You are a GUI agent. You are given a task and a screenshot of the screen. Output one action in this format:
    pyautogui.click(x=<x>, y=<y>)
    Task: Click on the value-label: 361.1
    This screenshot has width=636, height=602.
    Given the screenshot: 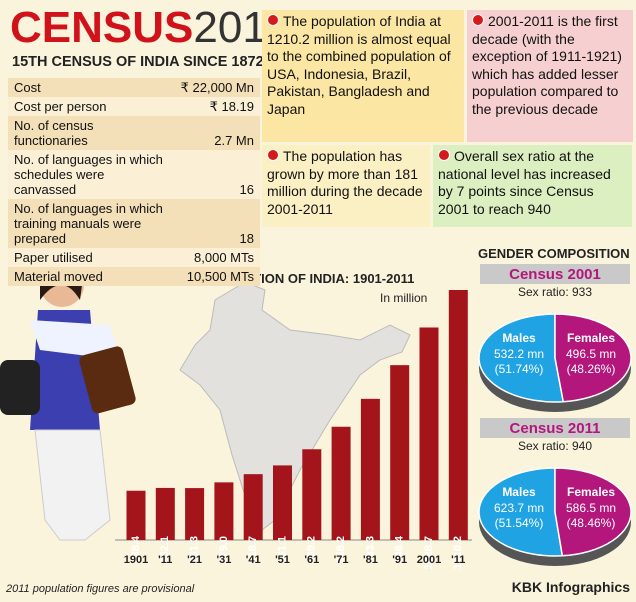 What is the action you would take?
    pyautogui.click(x=282, y=550)
    